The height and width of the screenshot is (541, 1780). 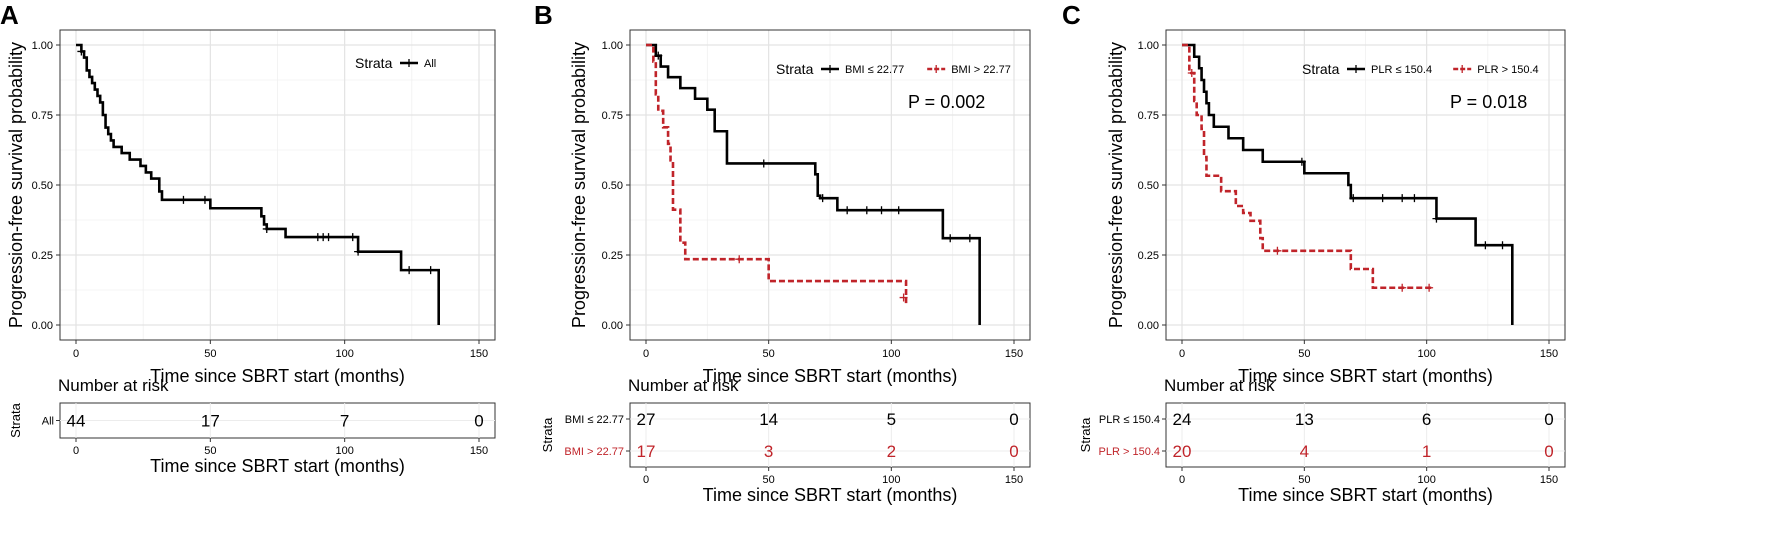 I want to click on risk-x-tick-label: 150, so click(x=1549, y=480).